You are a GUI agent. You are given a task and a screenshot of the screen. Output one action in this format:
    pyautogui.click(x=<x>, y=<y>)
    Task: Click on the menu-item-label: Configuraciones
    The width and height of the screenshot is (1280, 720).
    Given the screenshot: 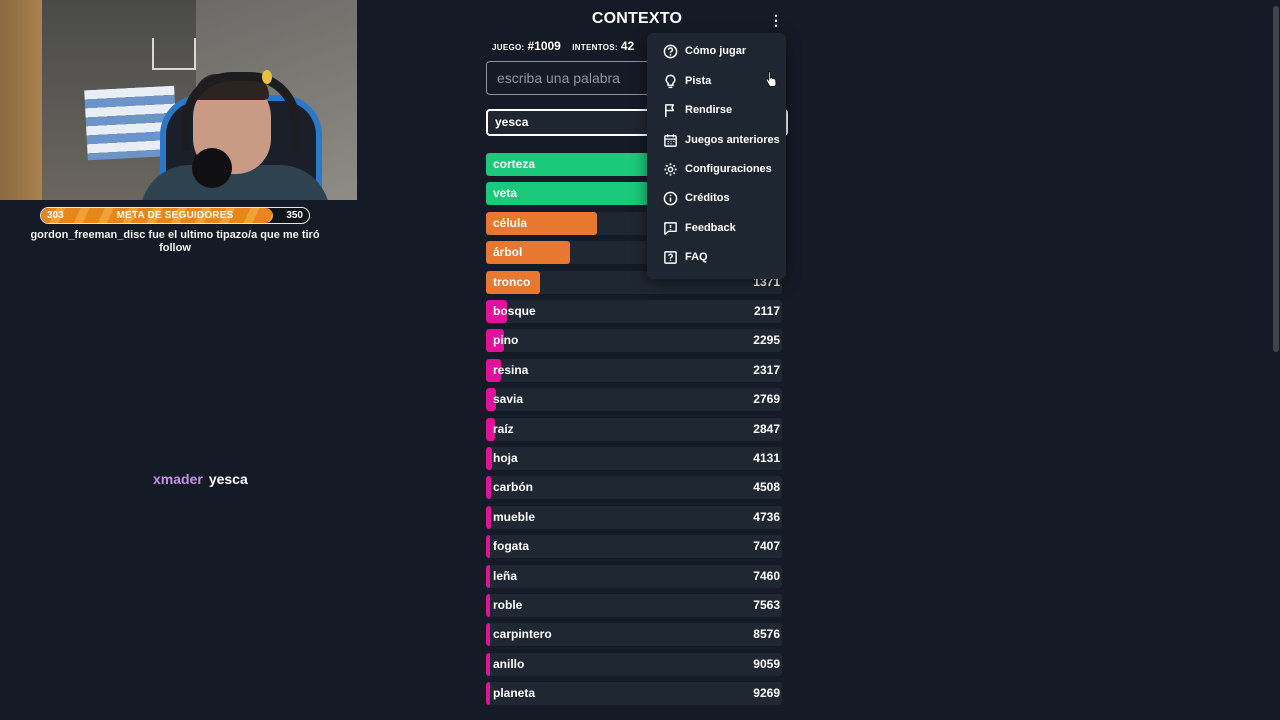 What is the action you would take?
    pyautogui.click(x=728, y=169)
    